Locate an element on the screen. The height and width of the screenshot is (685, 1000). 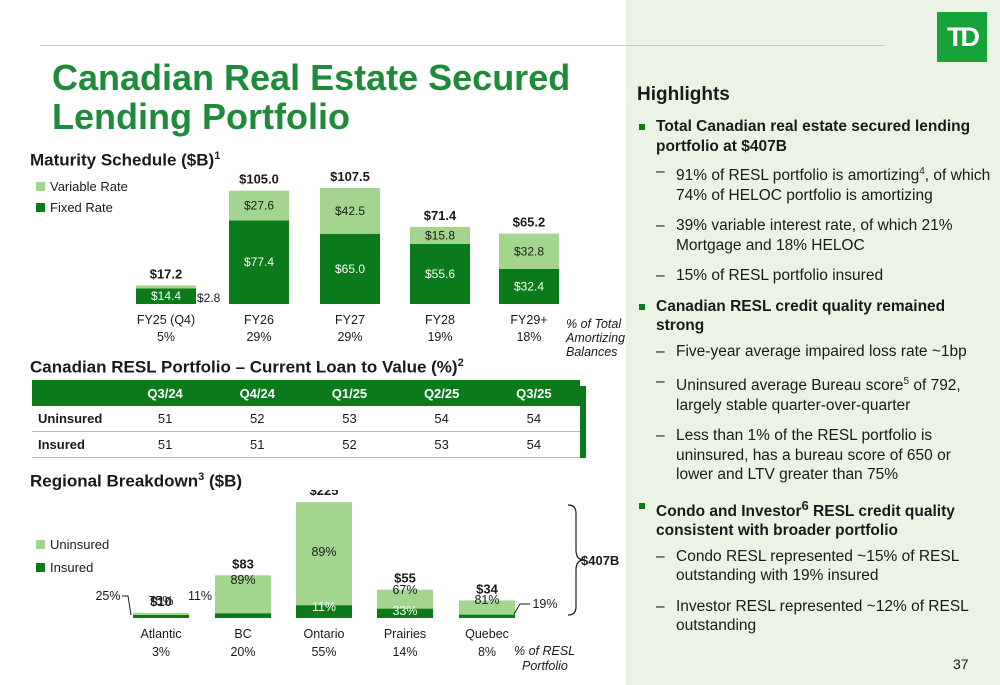
percent-of-balance-label: 5% is located at coordinates (166, 337).